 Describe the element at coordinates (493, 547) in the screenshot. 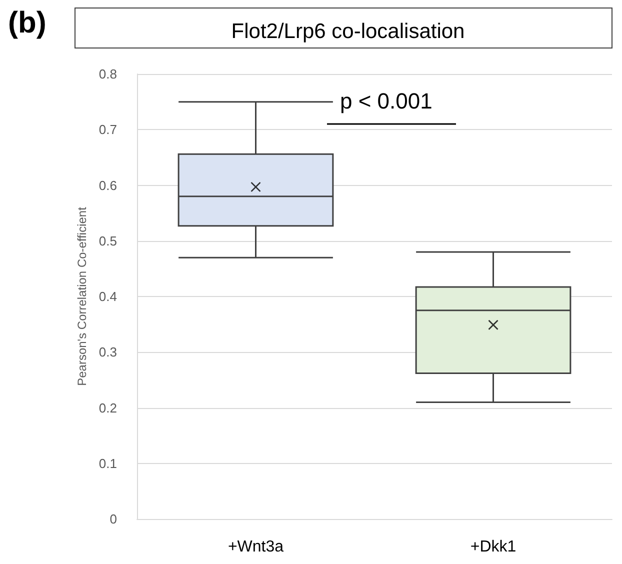

I see `x-tick-label: +Dkk1` at that location.